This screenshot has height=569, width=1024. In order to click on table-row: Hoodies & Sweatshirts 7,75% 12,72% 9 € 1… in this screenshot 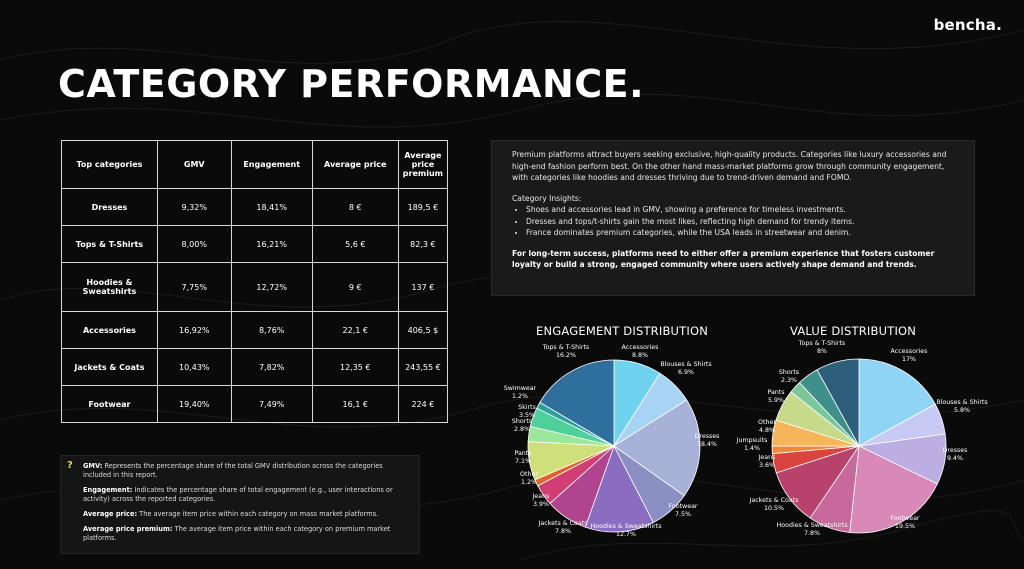, I will do `click(255, 287)`.